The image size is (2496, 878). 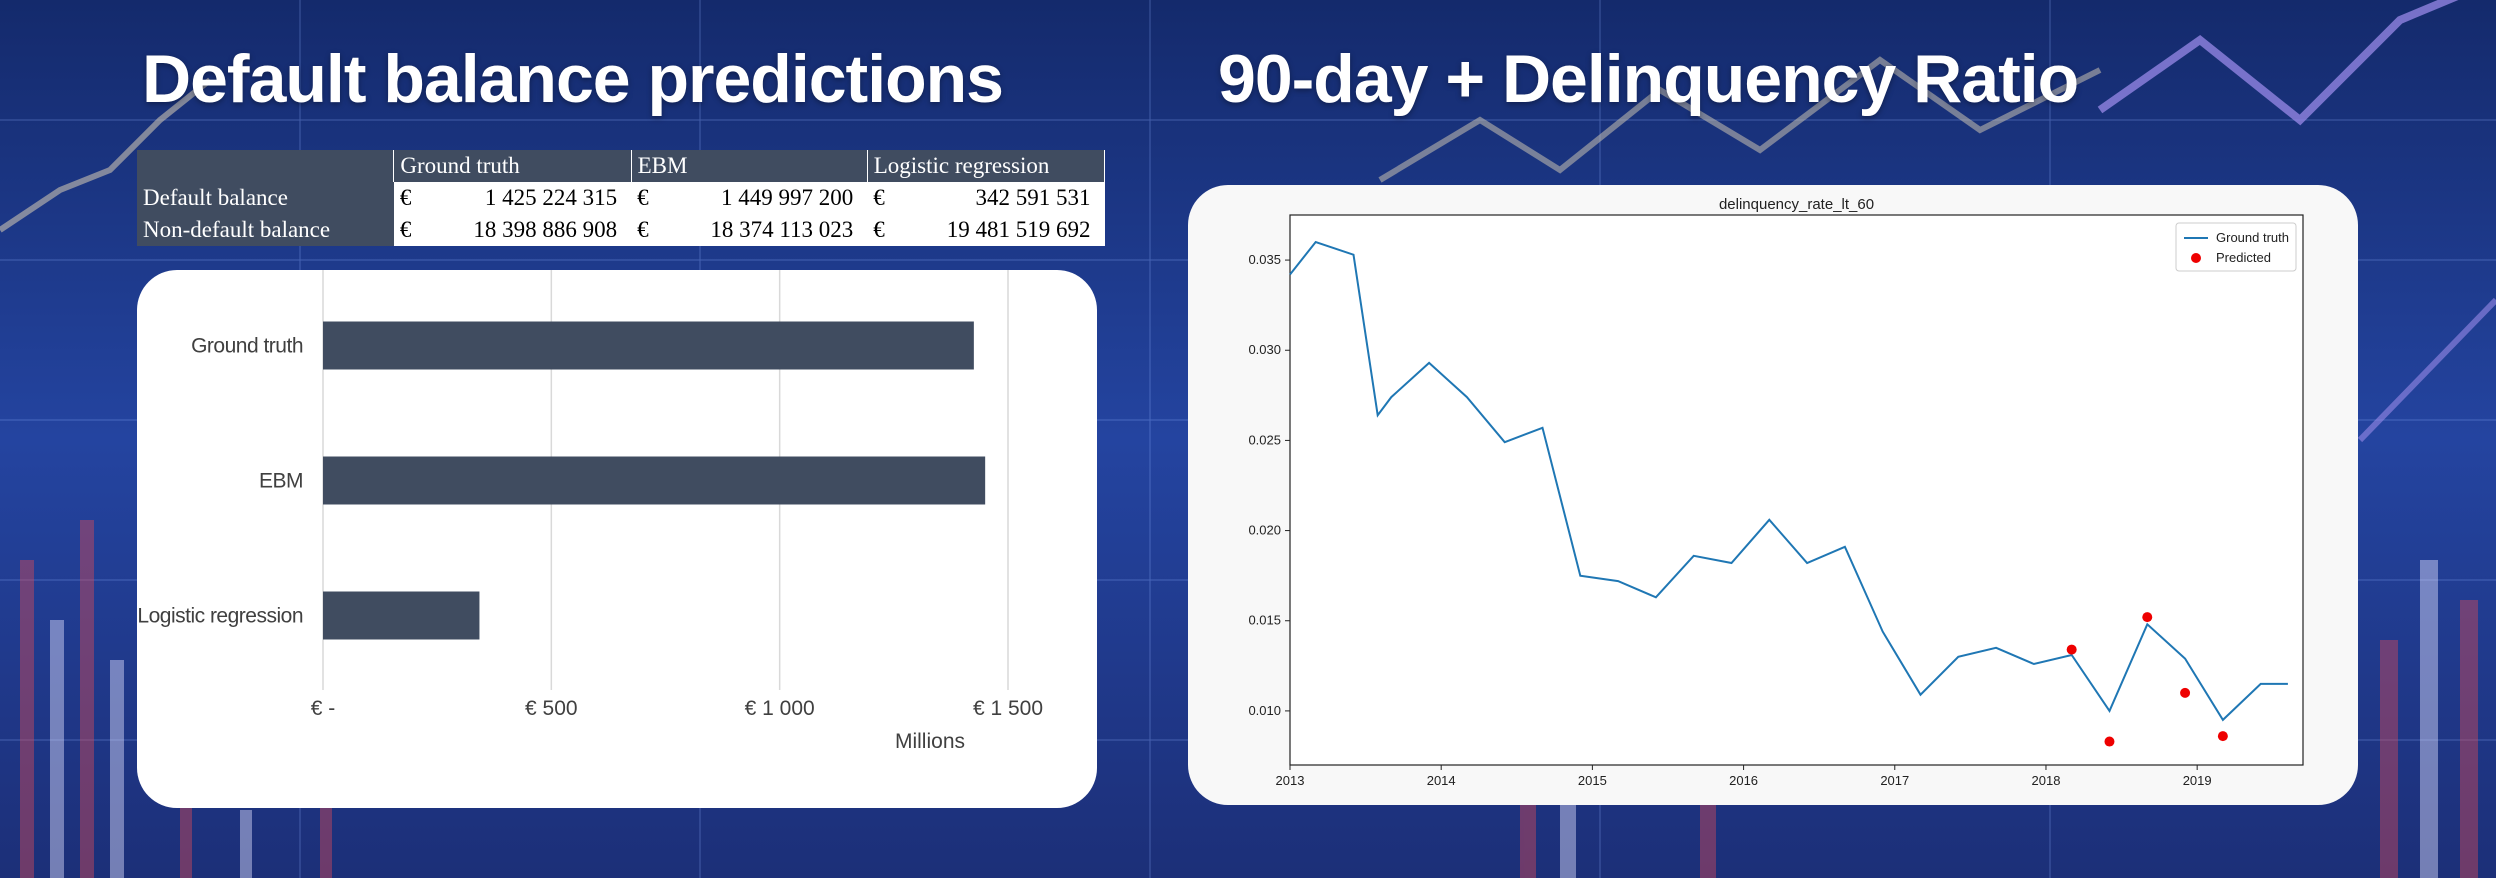 I want to click on table-cell-value: 19 481 519 692, so click(x=999, y=230).